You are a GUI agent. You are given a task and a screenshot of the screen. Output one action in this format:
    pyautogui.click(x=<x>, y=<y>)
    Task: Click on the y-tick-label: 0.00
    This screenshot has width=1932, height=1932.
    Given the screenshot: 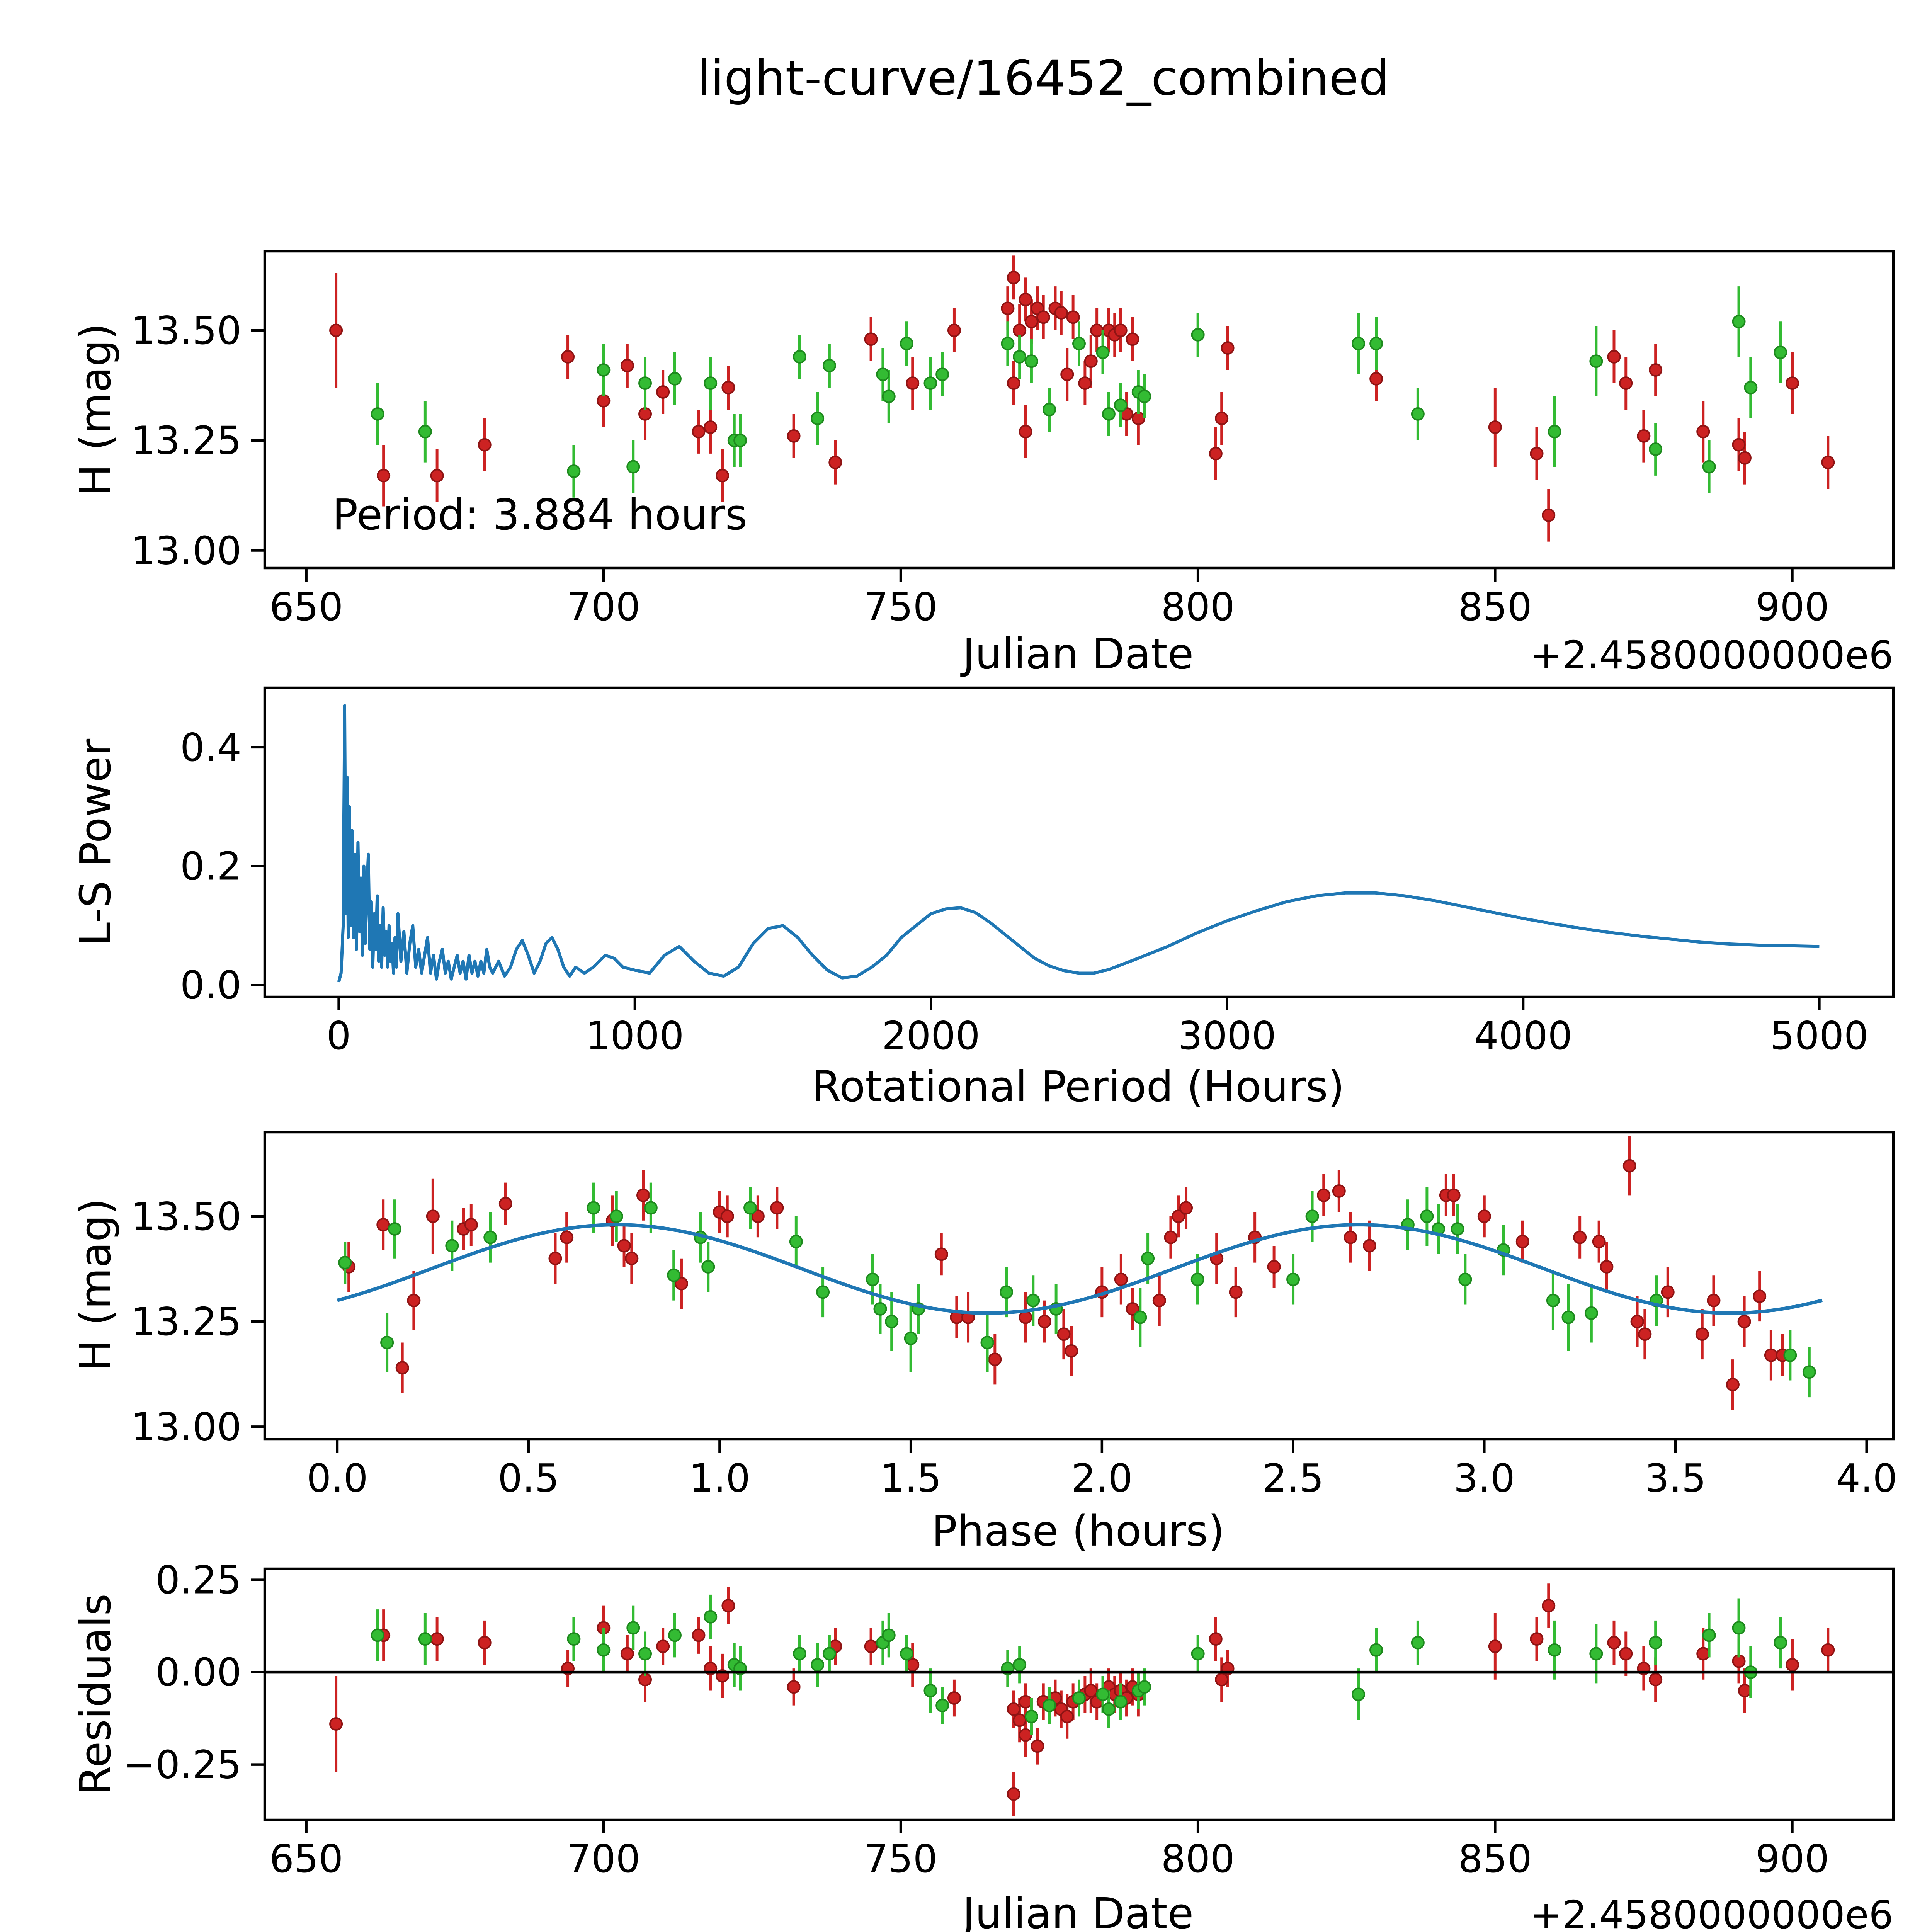 What is the action you would take?
    pyautogui.click(x=198, y=1672)
    